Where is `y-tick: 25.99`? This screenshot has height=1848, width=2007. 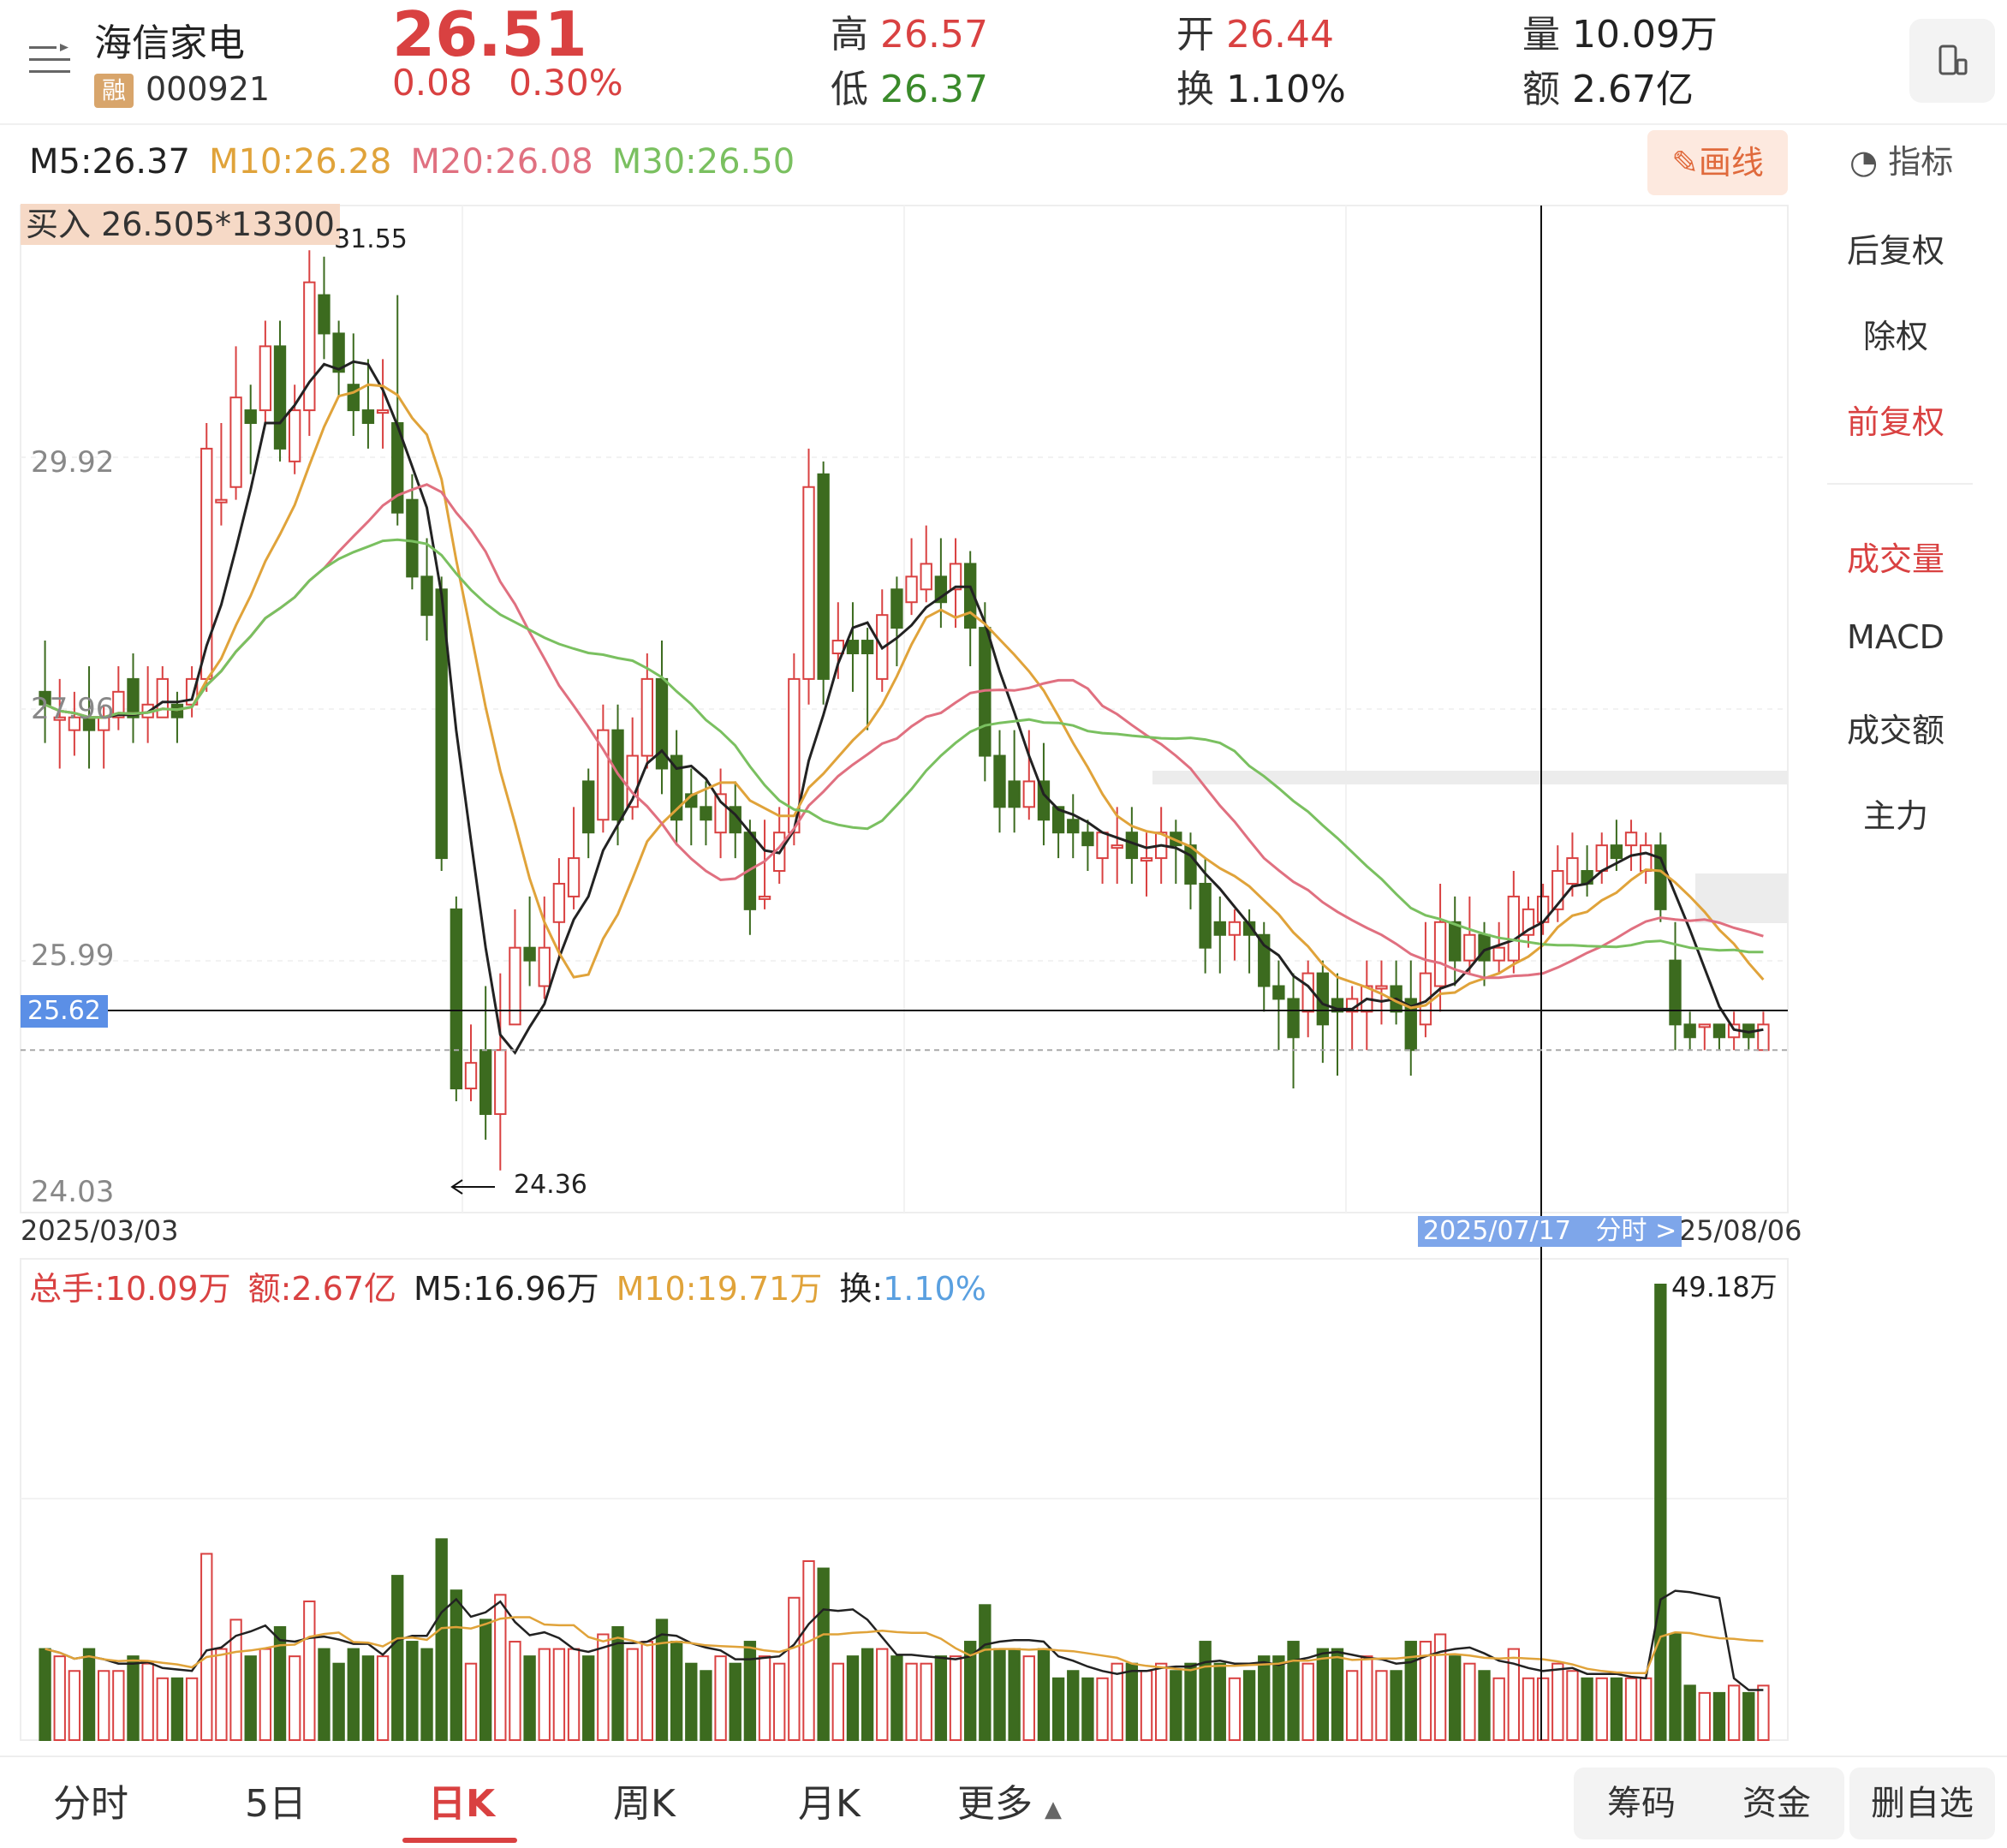
y-tick: 25.99 is located at coordinates (73, 956).